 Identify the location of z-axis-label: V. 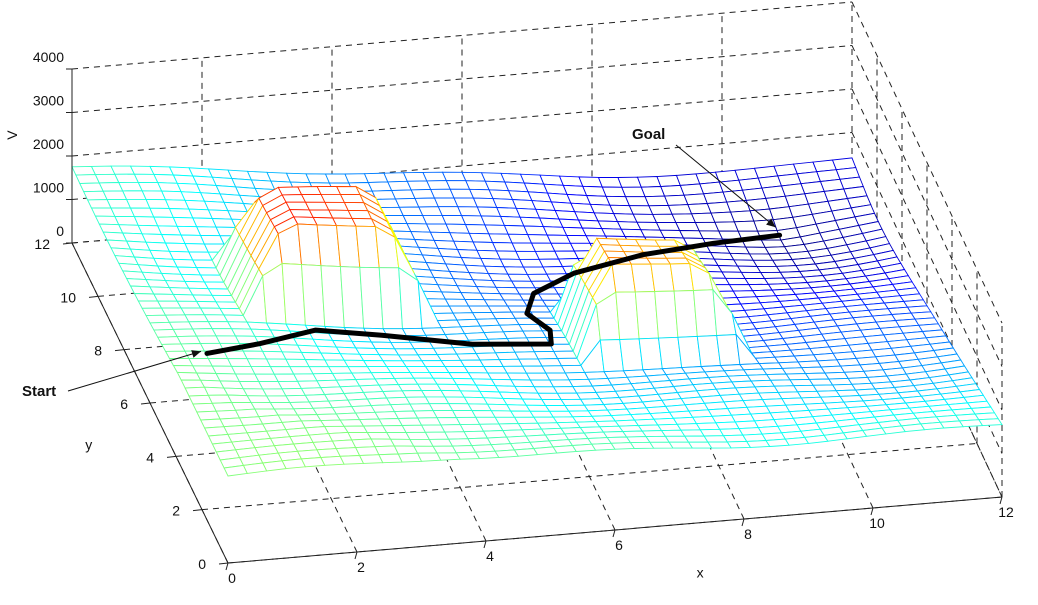
(12, 135).